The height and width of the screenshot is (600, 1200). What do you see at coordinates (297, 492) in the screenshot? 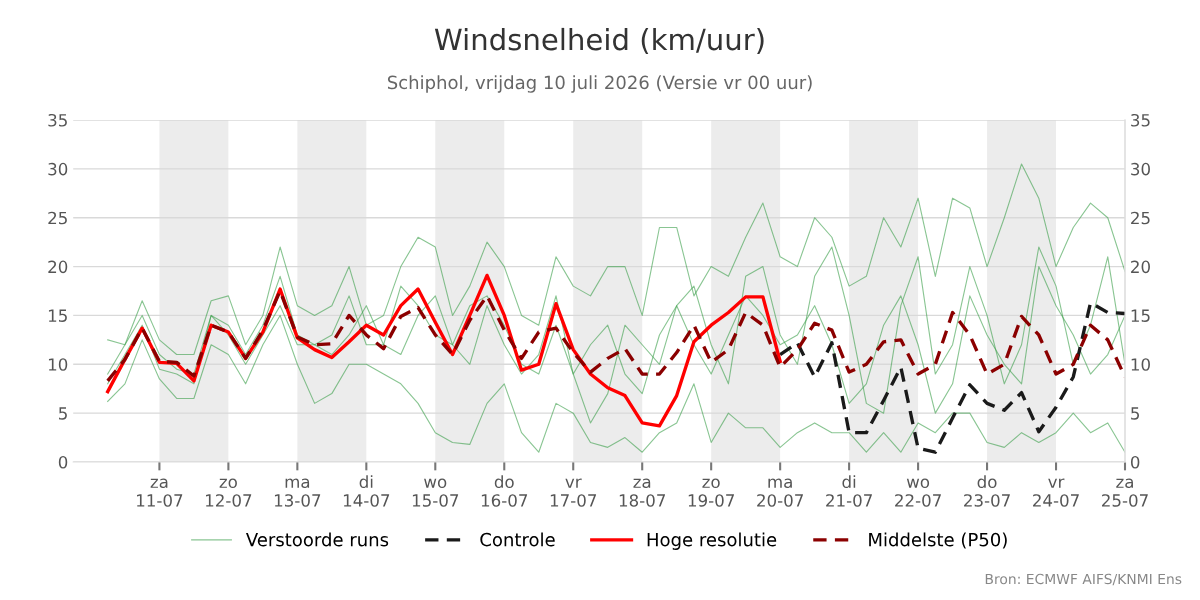
I see `x-tick-label: ma 13-07` at bounding box center [297, 492].